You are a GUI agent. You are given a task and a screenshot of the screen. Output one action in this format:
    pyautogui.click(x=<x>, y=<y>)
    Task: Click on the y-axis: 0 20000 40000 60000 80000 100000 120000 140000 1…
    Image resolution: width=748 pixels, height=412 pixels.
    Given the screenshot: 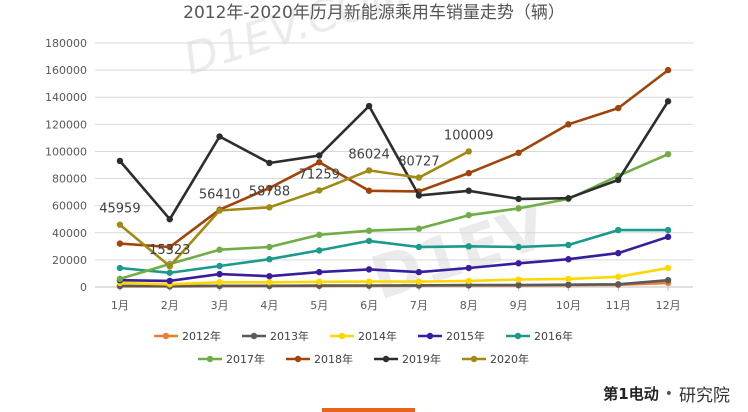 What is the action you would take?
    pyautogui.click(x=66, y=165)
    